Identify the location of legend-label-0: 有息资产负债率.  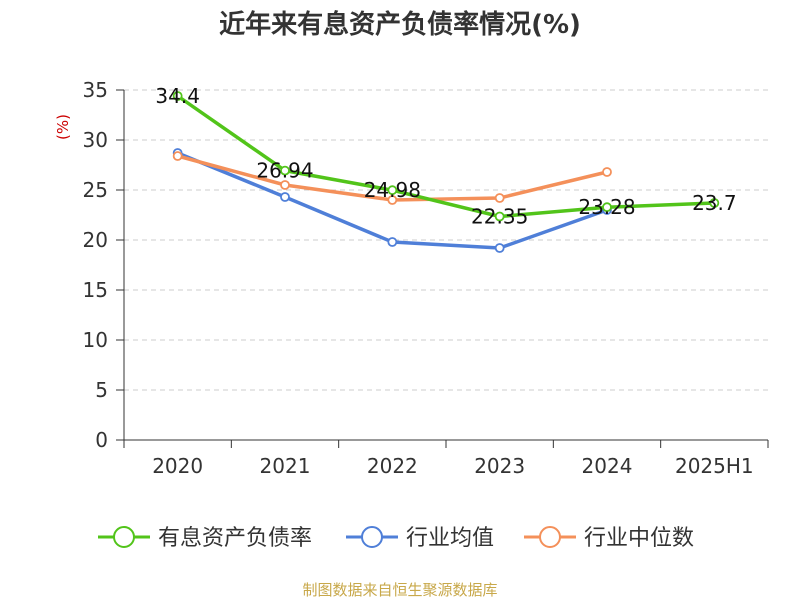
(235, 538).